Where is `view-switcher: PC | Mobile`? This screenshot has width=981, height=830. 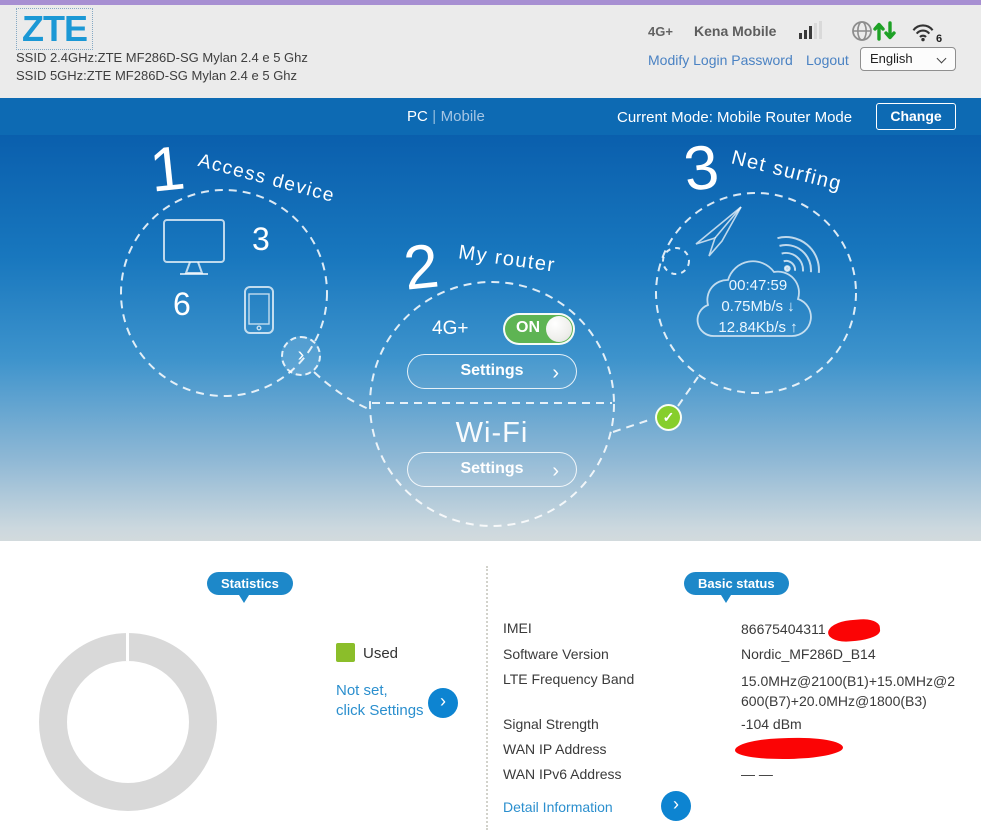
view-switcher: PC | Mobile is located at coordinates (446, 117).